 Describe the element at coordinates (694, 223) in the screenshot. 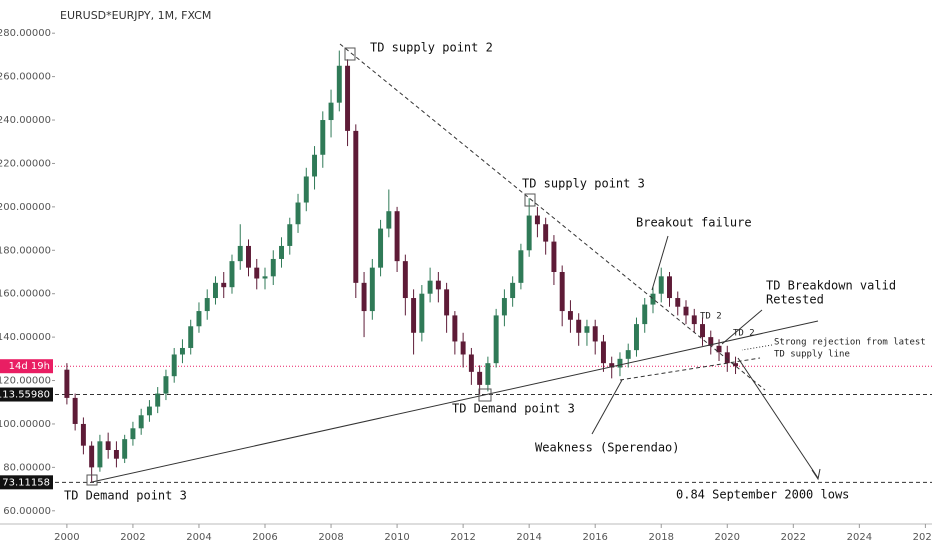

I see `annotation: Breakout failure` at that location.